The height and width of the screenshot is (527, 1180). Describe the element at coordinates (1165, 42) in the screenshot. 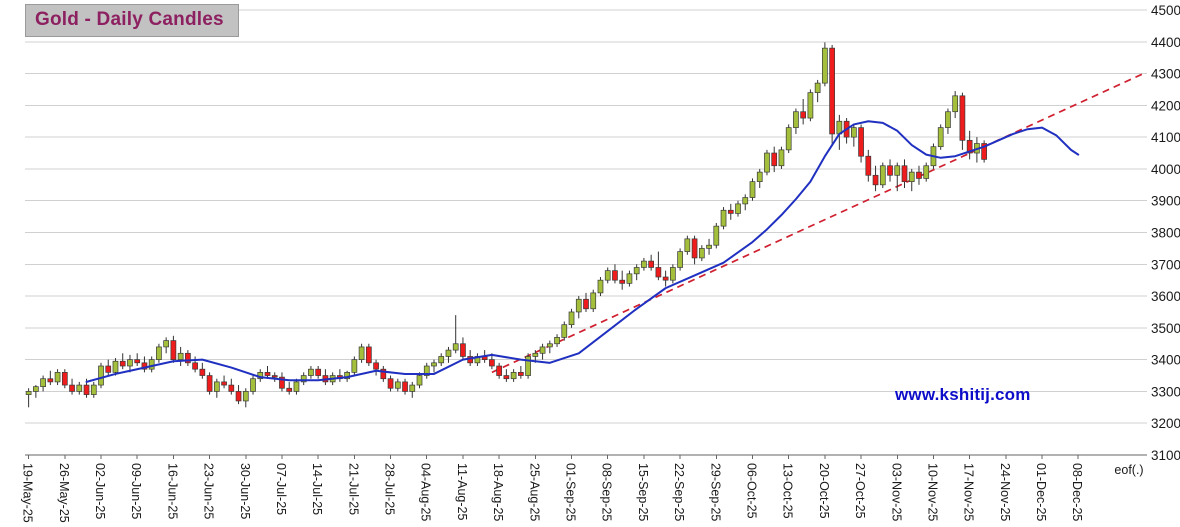

I see `y-axis-label: 4400` at that location.